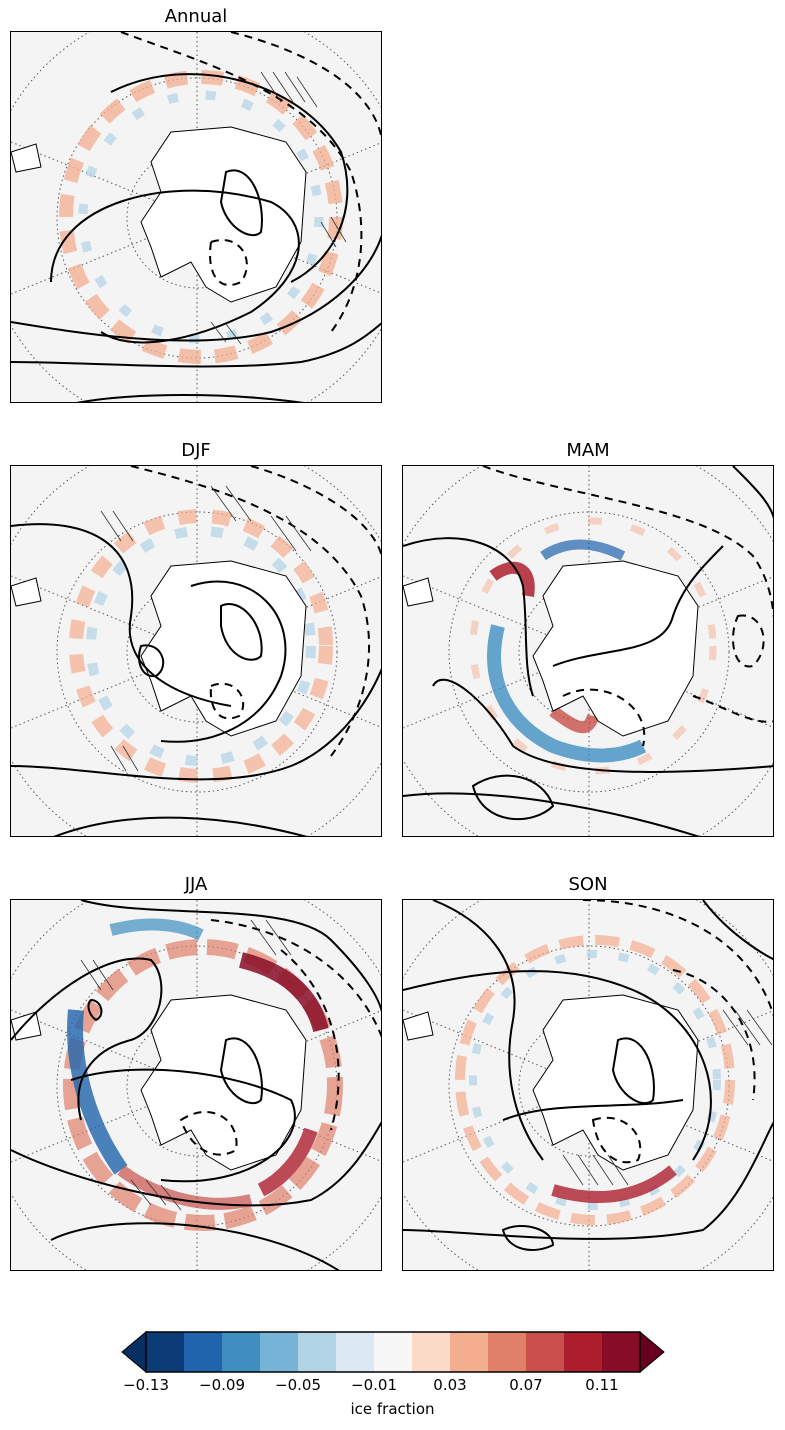 The image size is (785, 1430). I want to click on panel-title-son: SON, so click(588, 884).